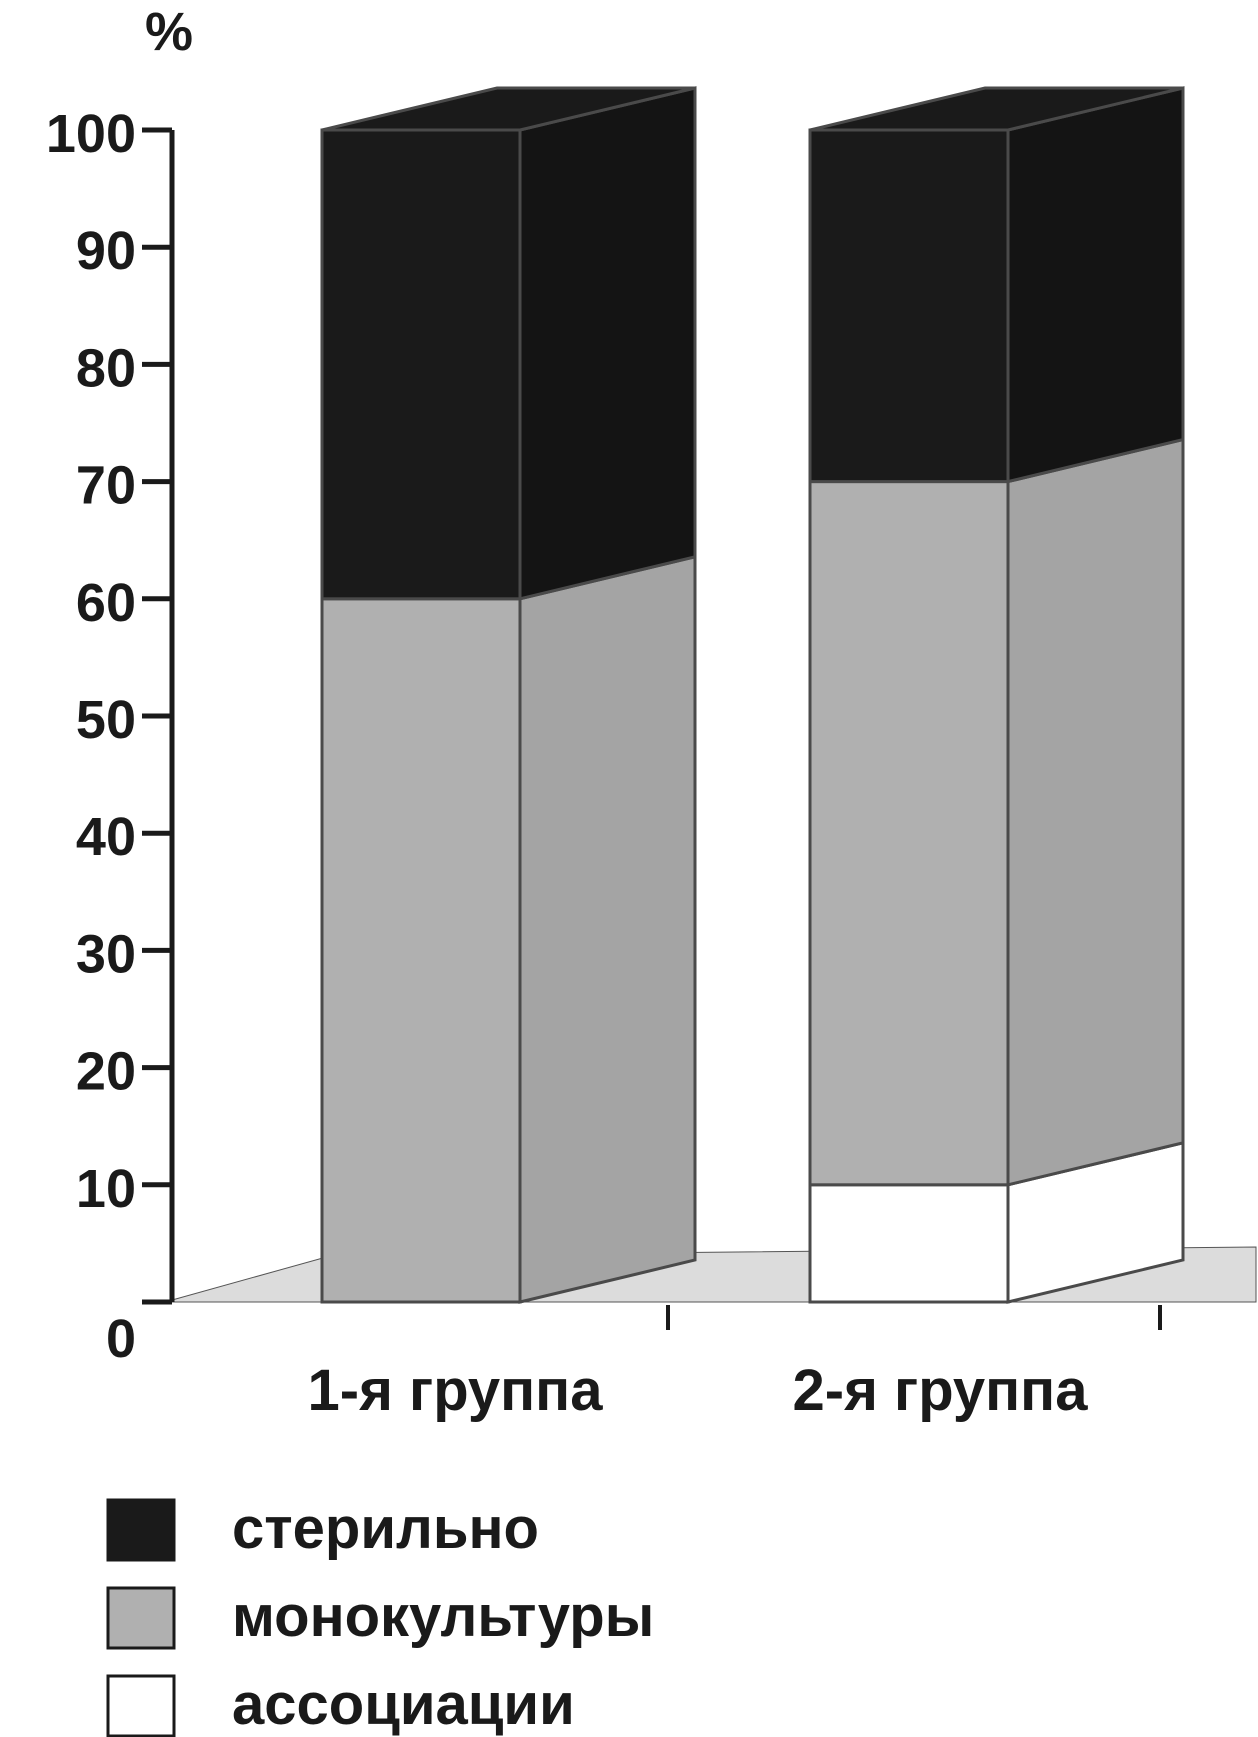 The height and width of the screenshot is (1737, 1258). I want to click on legend-swatch-стерильно, so click(141, 1530).